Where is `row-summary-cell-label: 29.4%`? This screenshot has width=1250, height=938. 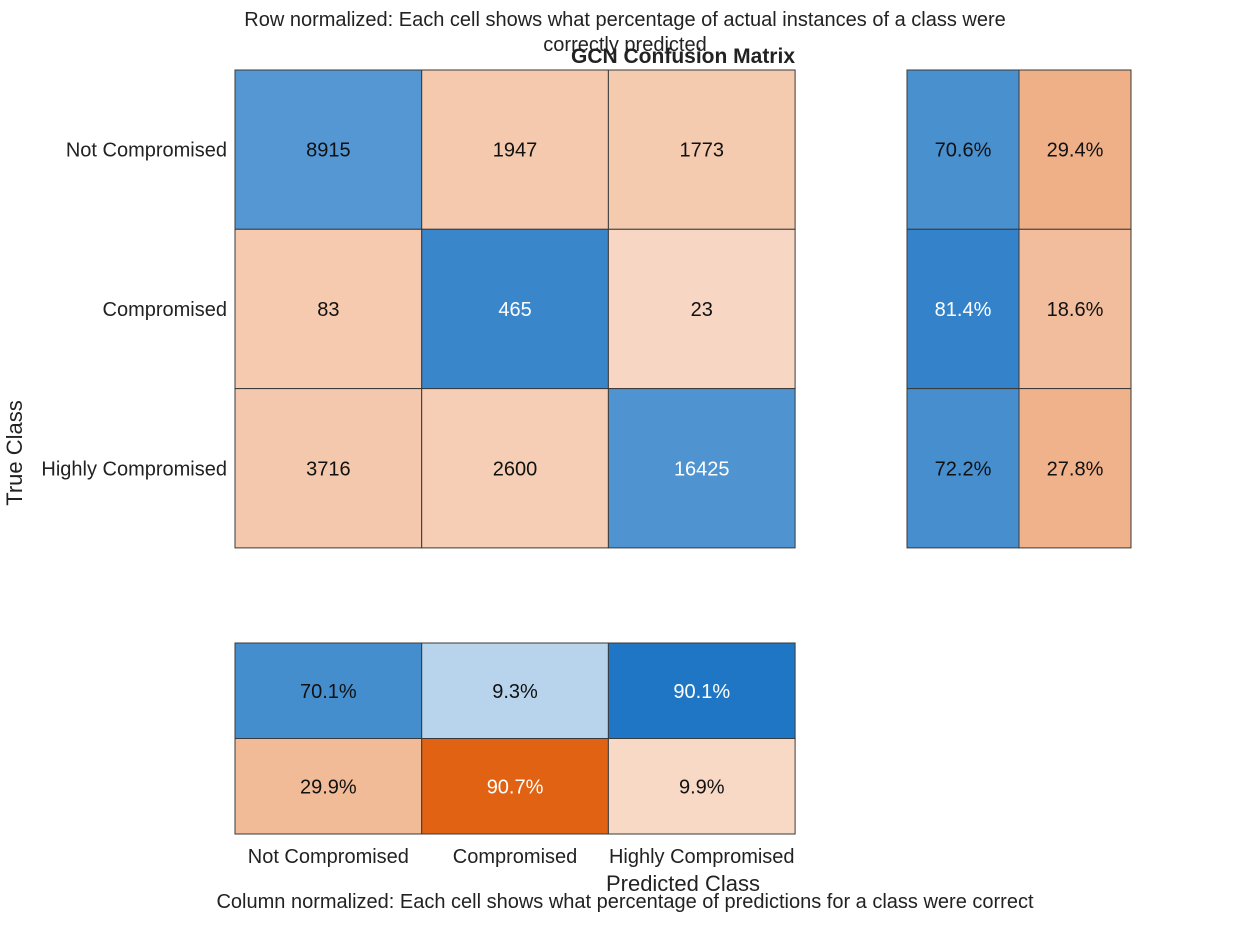
row-summary-cell-label: 29.4% is located at coordinates (1075, 151).